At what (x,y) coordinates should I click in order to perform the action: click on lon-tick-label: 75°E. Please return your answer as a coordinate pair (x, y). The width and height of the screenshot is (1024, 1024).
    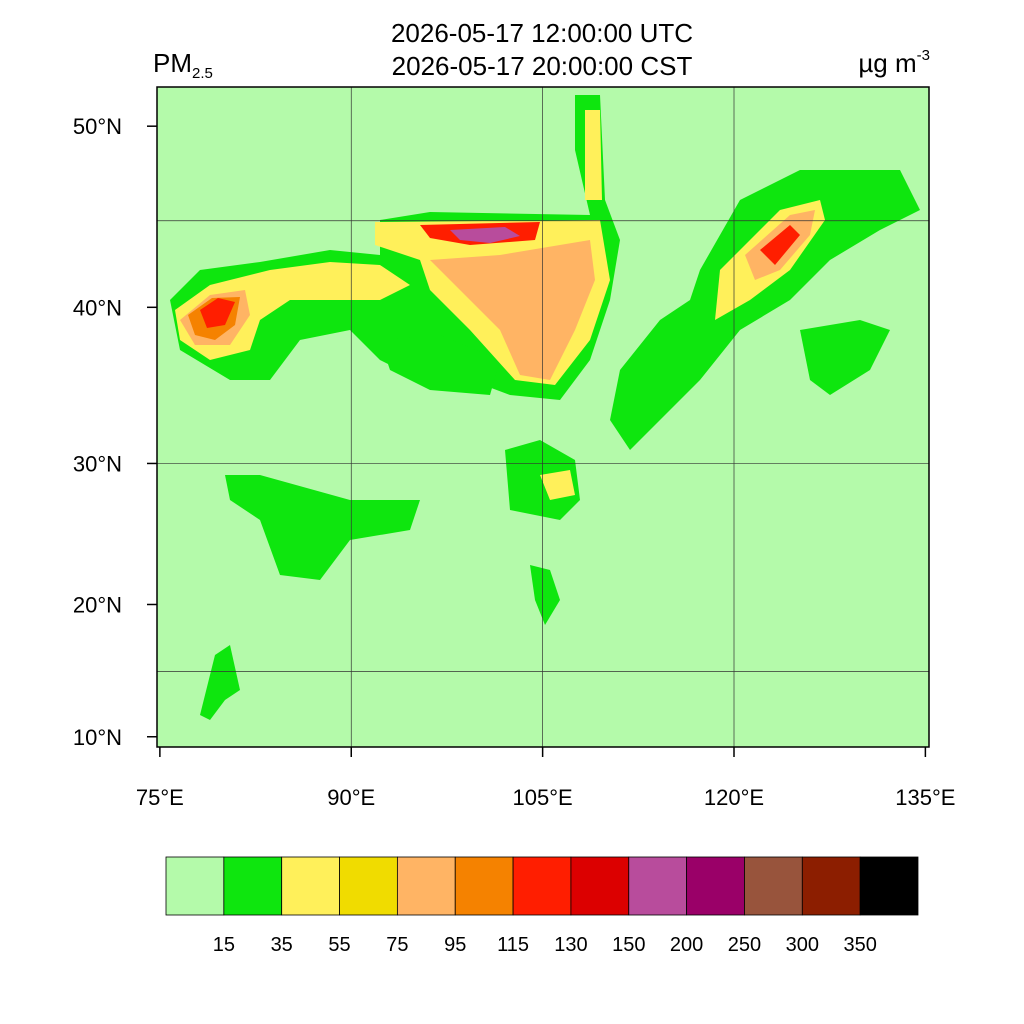
    Looking at the image, I should click on (160, 797).